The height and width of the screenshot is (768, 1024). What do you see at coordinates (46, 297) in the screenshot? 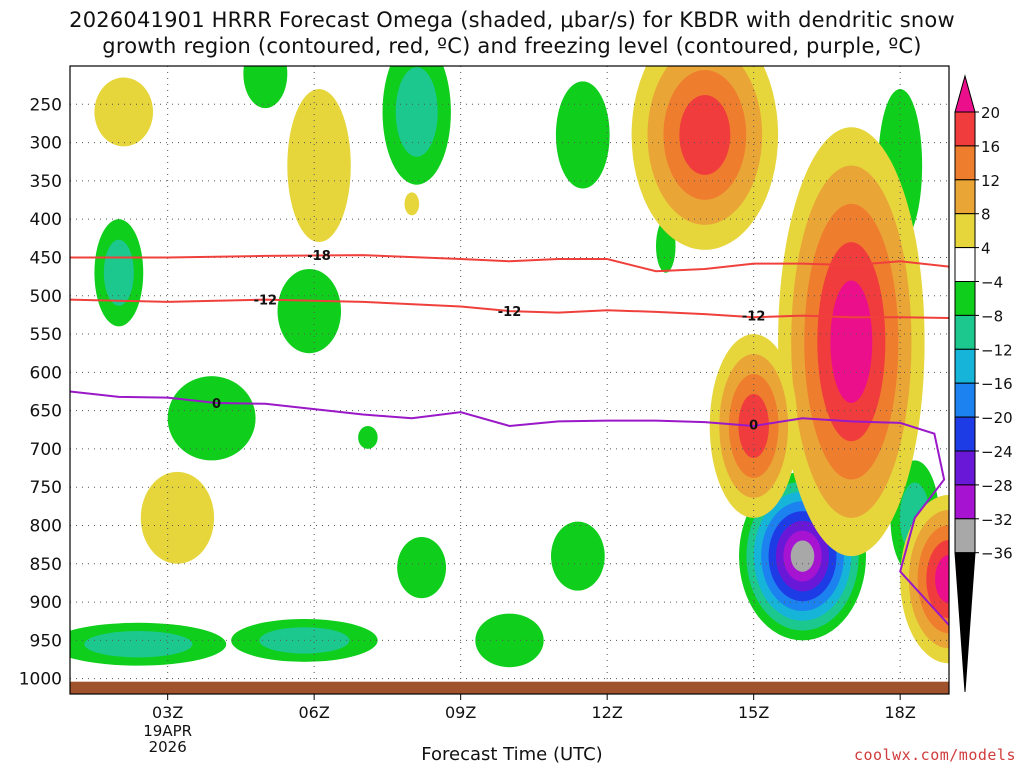
I see `y-tick-label-500: 500` at bounding box center [46, 297].